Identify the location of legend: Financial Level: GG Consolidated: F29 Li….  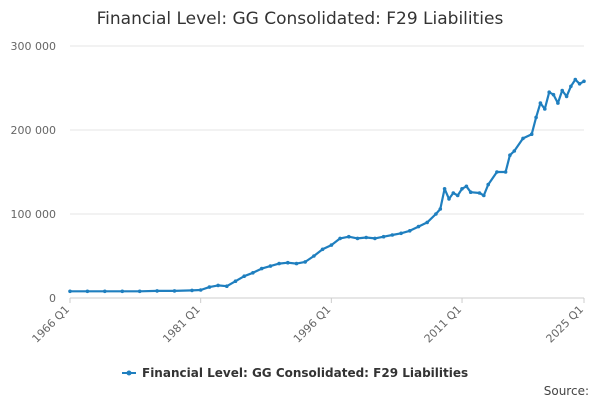
(295, 373).